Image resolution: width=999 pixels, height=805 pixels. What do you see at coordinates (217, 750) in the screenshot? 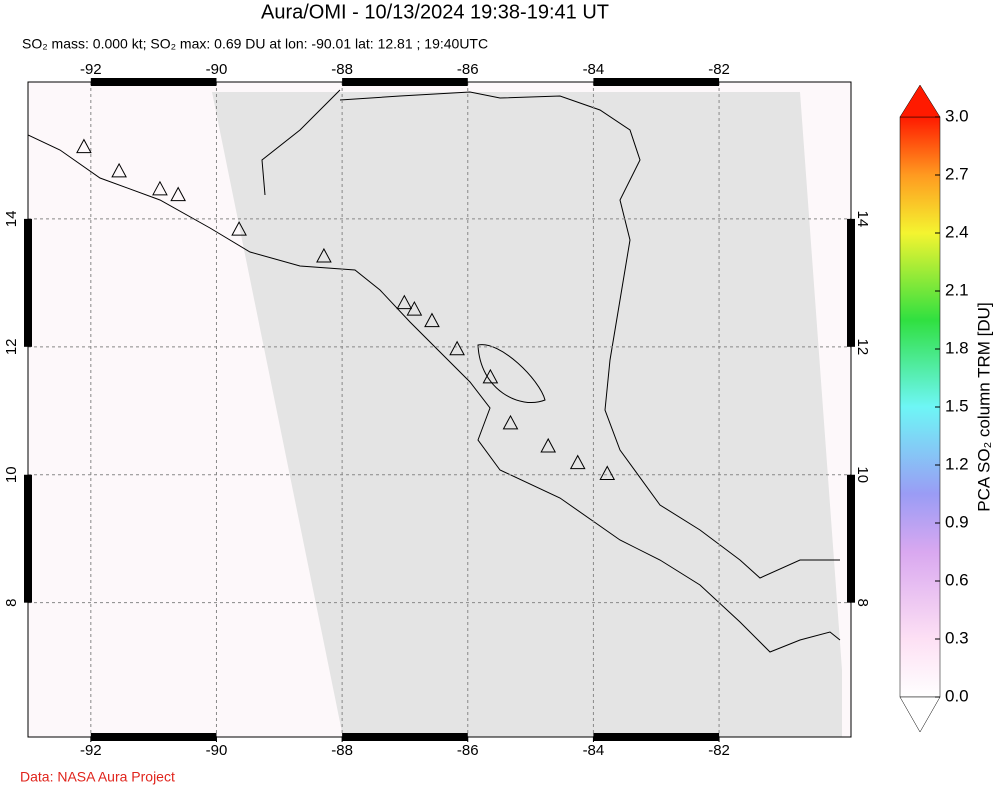
I see `x-tick-label: -90` at bounding box center [217, 750].